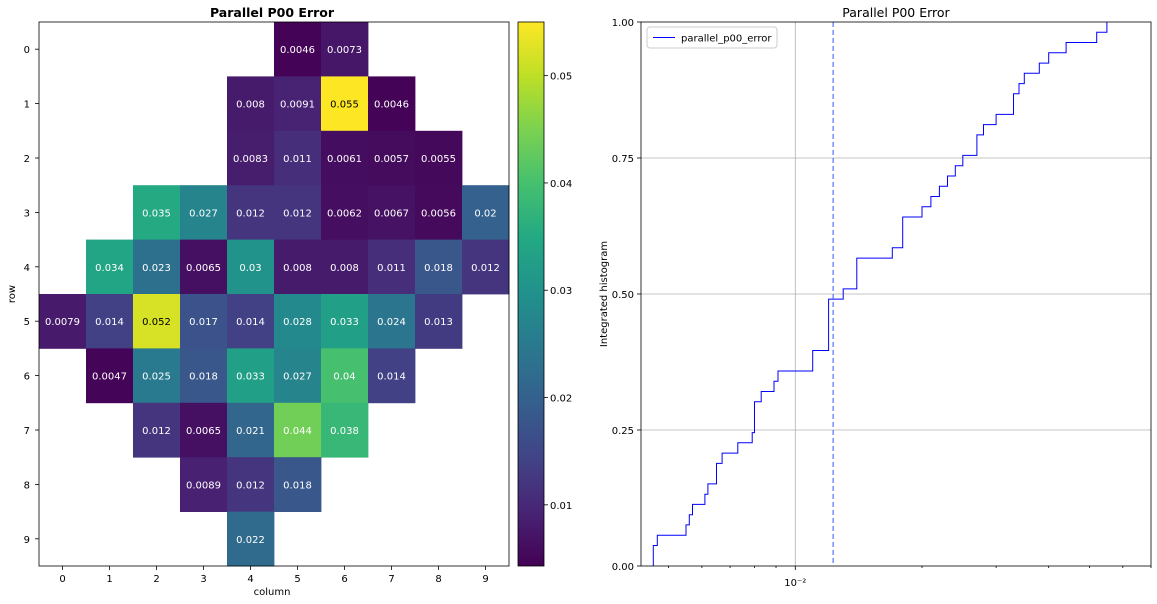 The height and width of the screenshot is (604, 1157). Describe the element at coordinates (626, 295) in the screenshot. I see `cdf-y-ticks: 0.00 0.25 0.50 0.75 1.00` at that location.